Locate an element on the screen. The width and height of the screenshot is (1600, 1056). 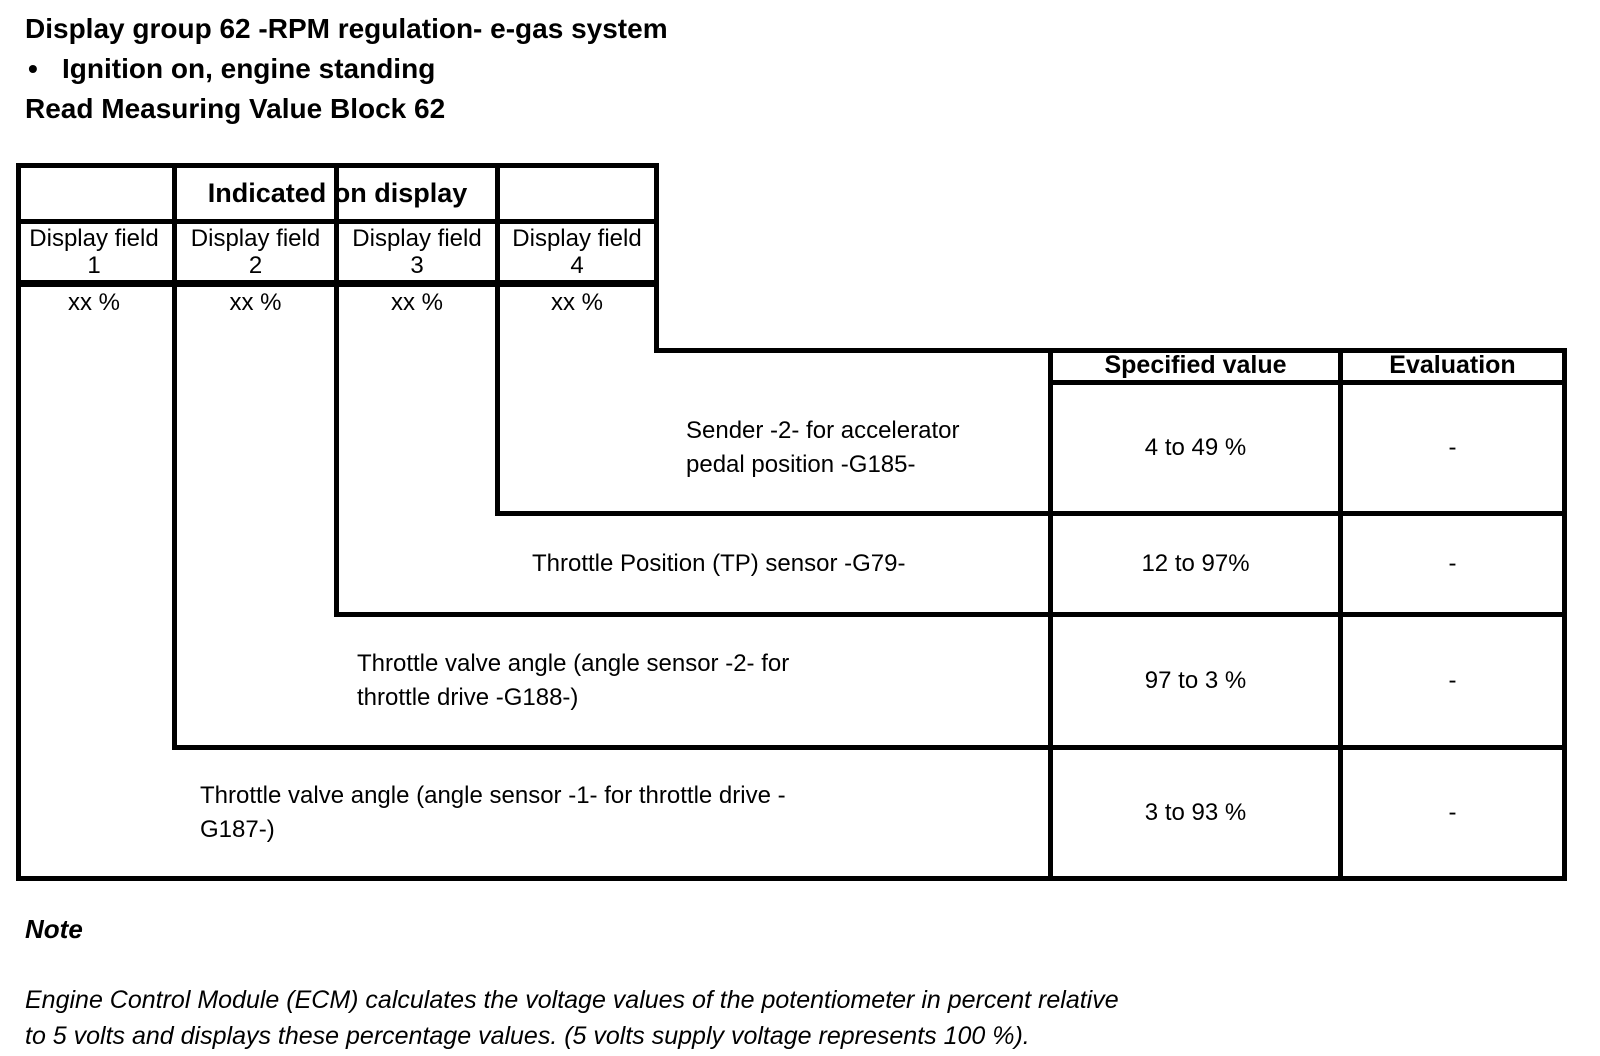
row2-description: Throttle Position (TP) sensor -G79- is located at coordinates (718, 564).